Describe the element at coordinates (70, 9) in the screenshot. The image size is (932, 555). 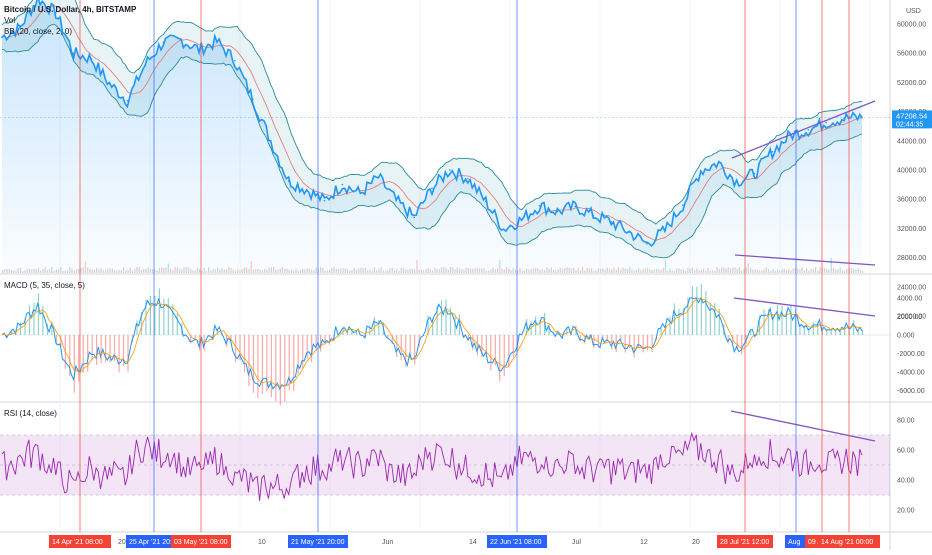
I see `symbol-title: Bitcoin / U.S. Dollar, 4h, BITSTAMP` at that location.